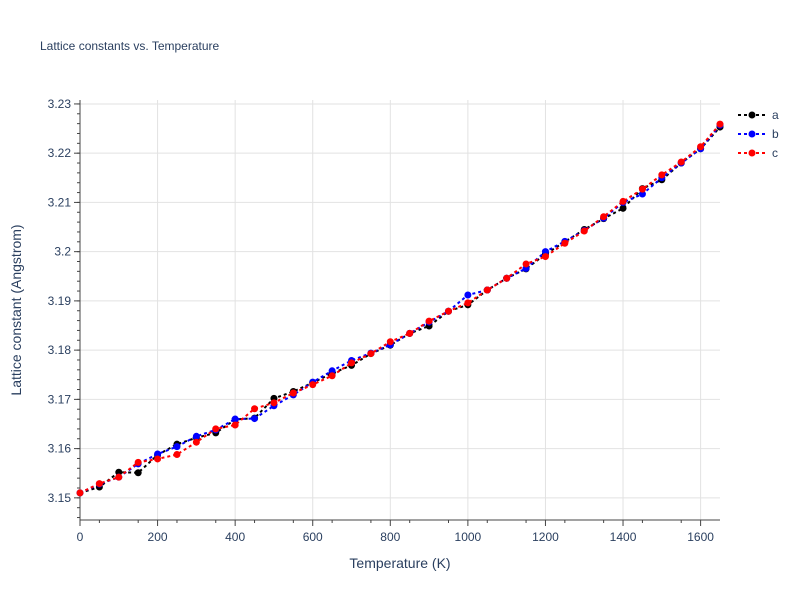 This screenshot has width=800, height=605. Describe the element at coordinates (390, 537) in the screenshot. I see `x-tick-label: 800` at that location.